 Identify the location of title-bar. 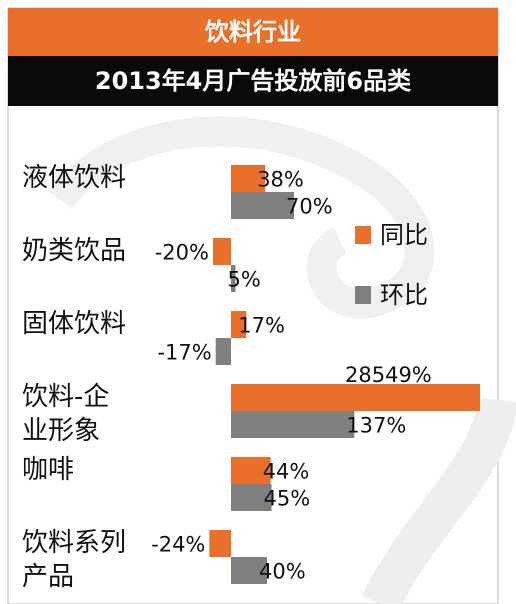
(253, 32).